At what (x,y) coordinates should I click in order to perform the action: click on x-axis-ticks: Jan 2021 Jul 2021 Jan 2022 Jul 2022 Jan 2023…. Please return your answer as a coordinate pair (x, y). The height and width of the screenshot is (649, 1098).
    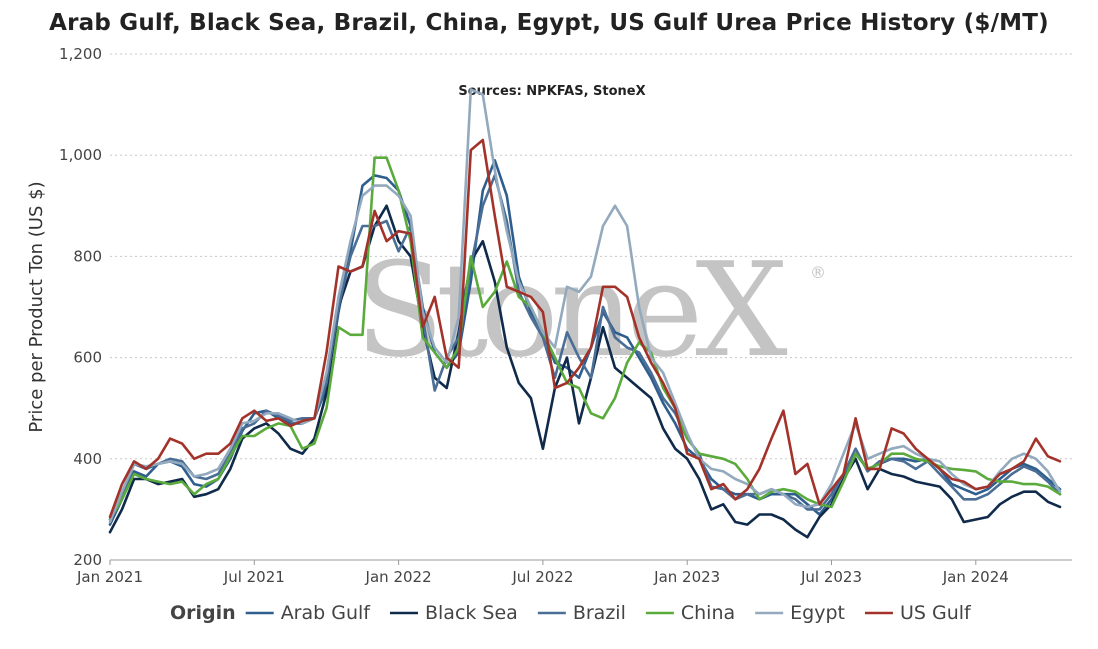
    Looking at the image, I should click on (542, 573).